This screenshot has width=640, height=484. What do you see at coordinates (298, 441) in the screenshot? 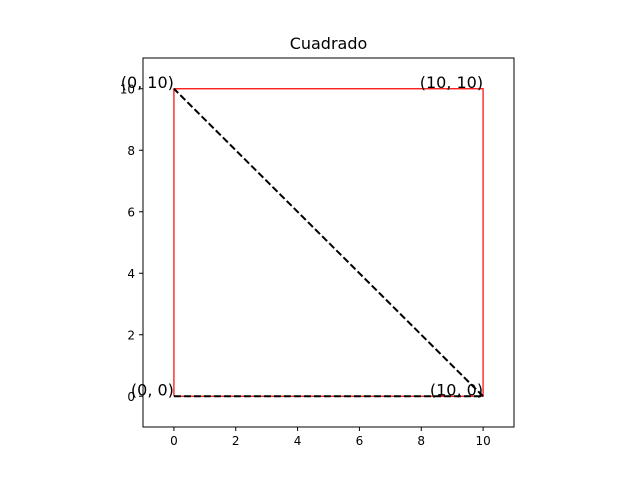
I see `x-tick-label: 4` at bounding box center [298, 441].